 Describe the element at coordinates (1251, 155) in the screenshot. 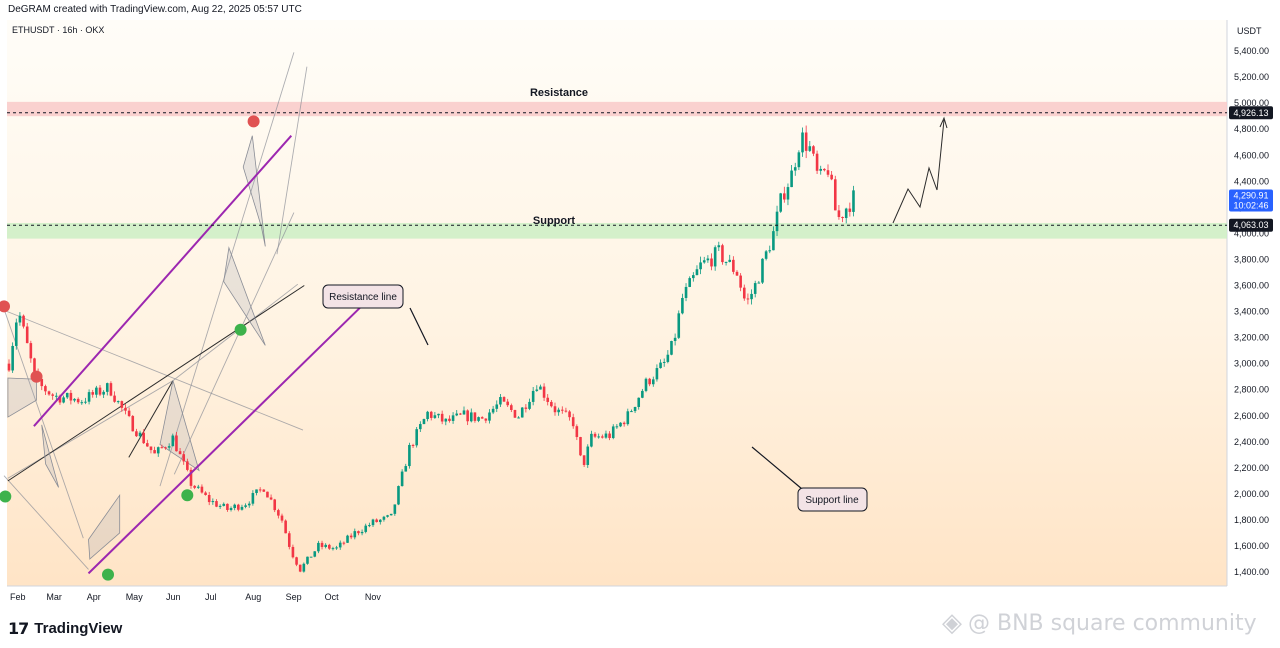

I see `y-tick-label: 4,600.00` at that location.